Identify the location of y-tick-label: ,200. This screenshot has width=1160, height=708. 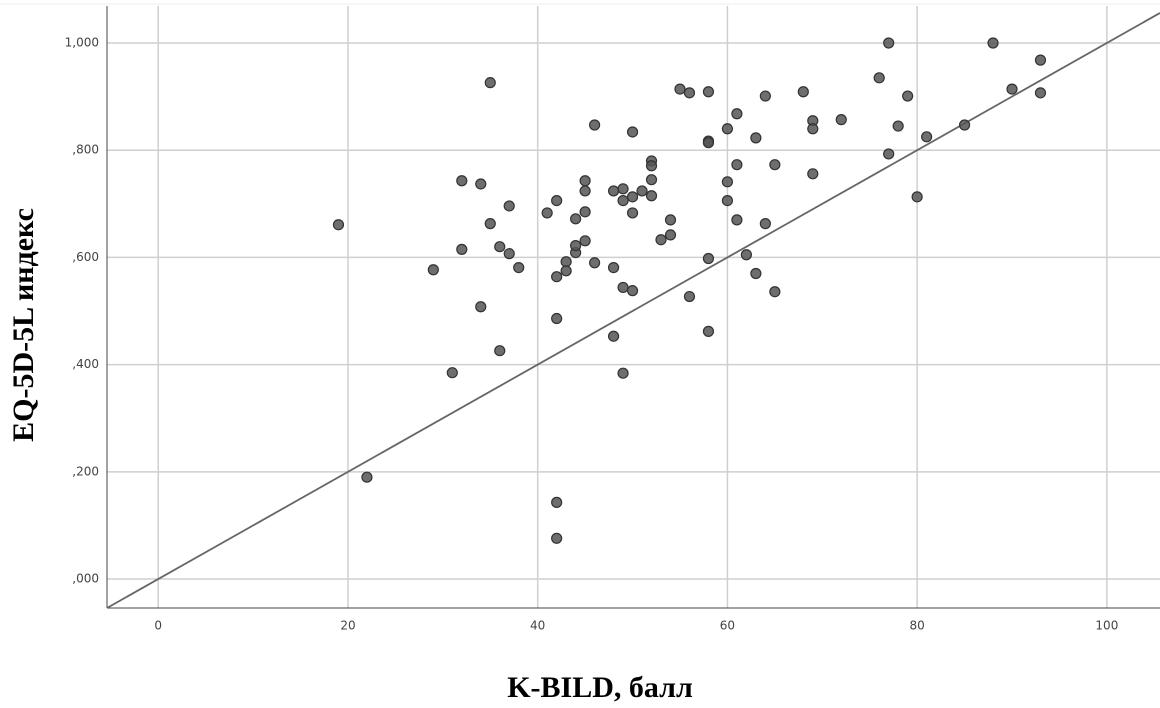
(85, 471).